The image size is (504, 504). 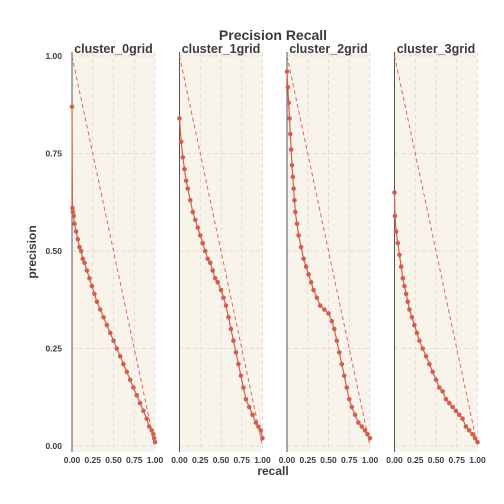 What do you see at coordinates (53, 349) in the screenshot?
I see `y-tick-label: 0.25` at bounding box center [53, 349].